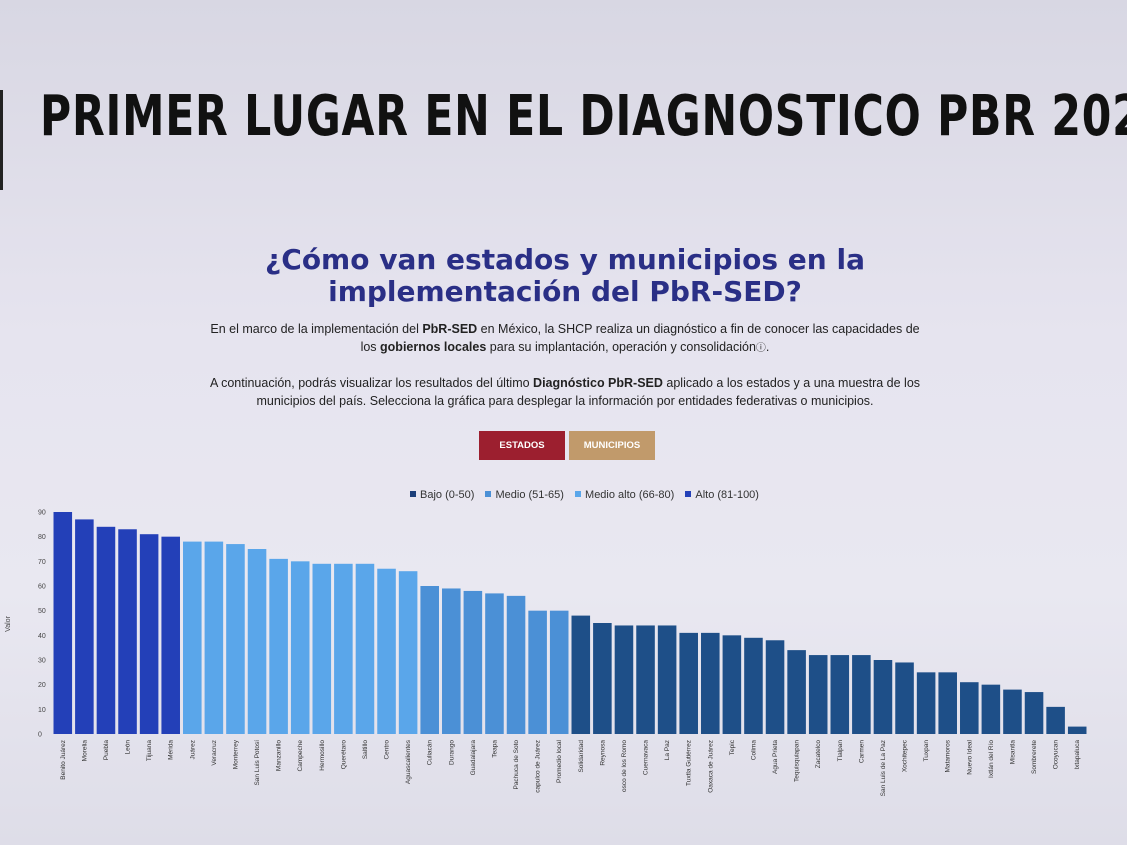 This screenshot has height=845, width=1127. What do you see at coordinates (760, 348) in the screenshot?
I see `info-icon: ⓘ` at bounding box center [760, 348].